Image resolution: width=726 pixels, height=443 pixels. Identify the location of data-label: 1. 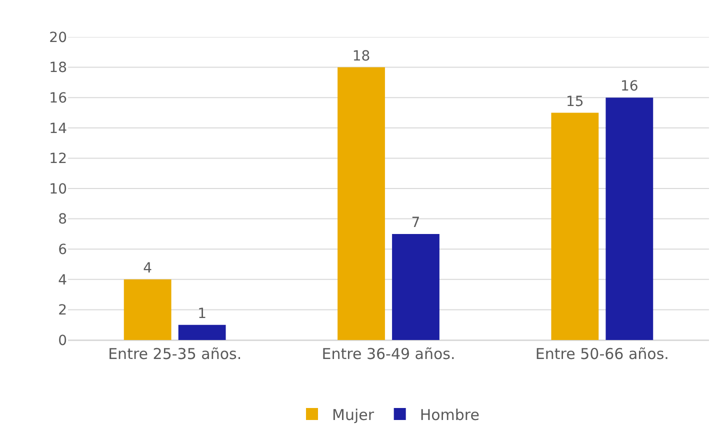
(202, 314).